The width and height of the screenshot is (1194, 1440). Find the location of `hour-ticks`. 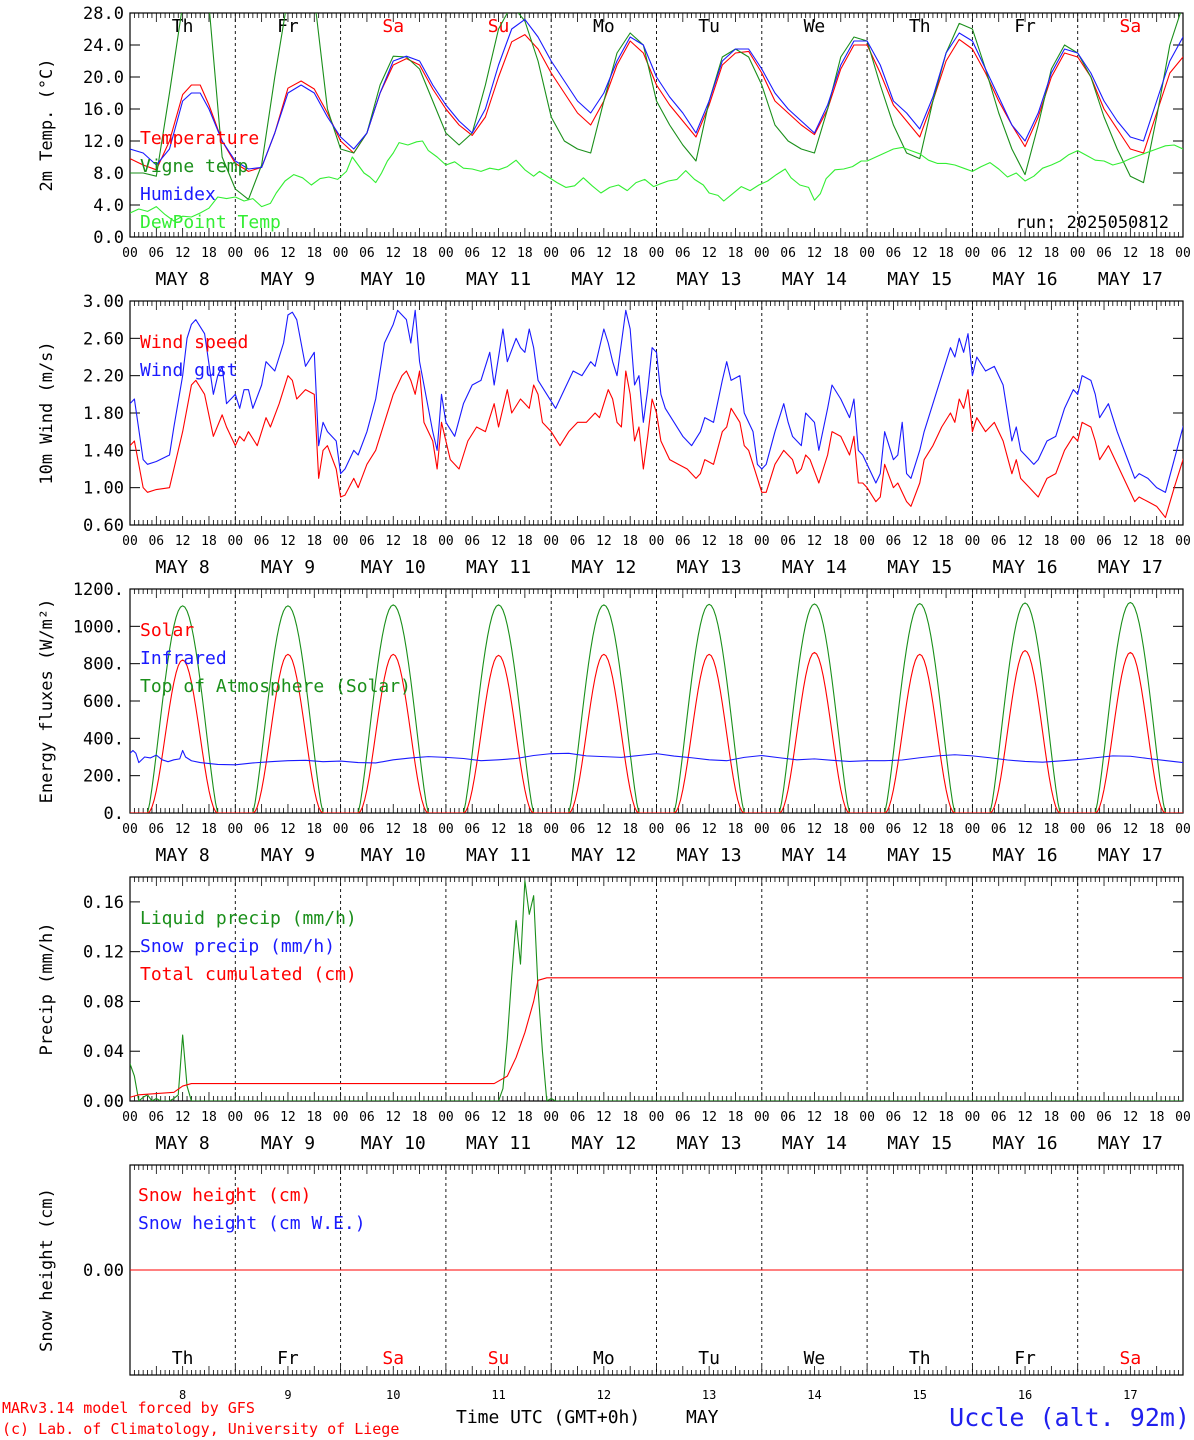

hour-ticks is located at coordinates (656, 701).